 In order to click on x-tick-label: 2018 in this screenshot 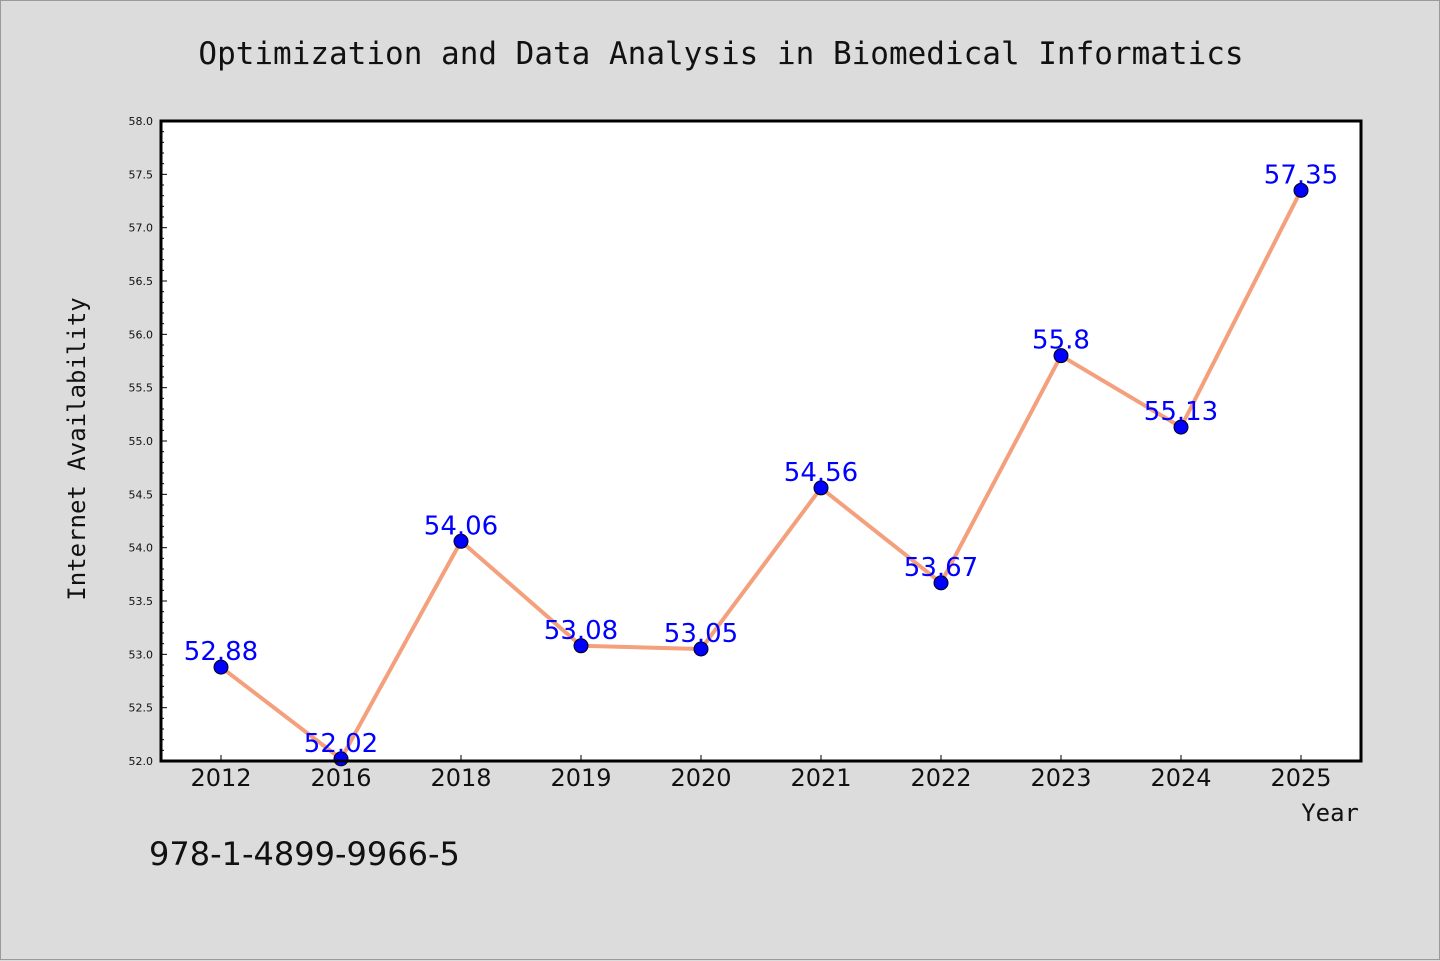, I will do `click(460, 778)`.